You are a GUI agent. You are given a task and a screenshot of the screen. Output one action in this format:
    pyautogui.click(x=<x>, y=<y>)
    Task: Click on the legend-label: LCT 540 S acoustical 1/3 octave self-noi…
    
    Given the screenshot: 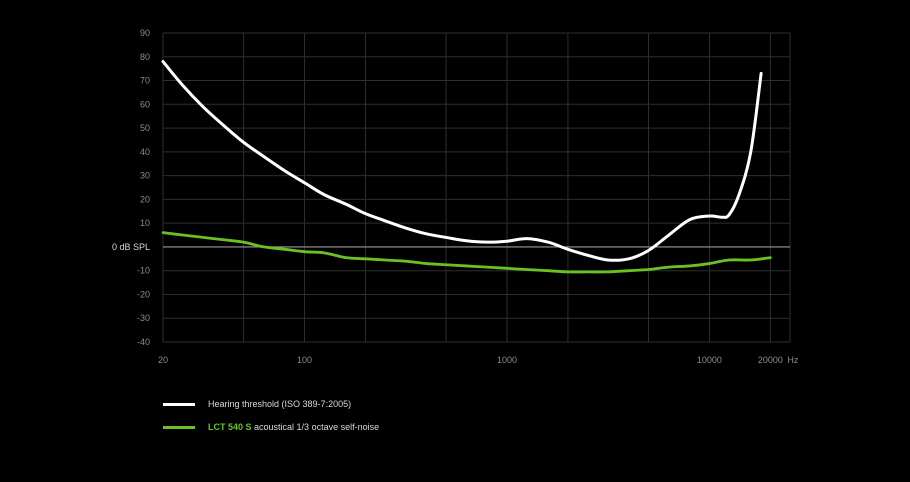 What is the action you would take?
    pyautogui.click(x=293, y=427)
    